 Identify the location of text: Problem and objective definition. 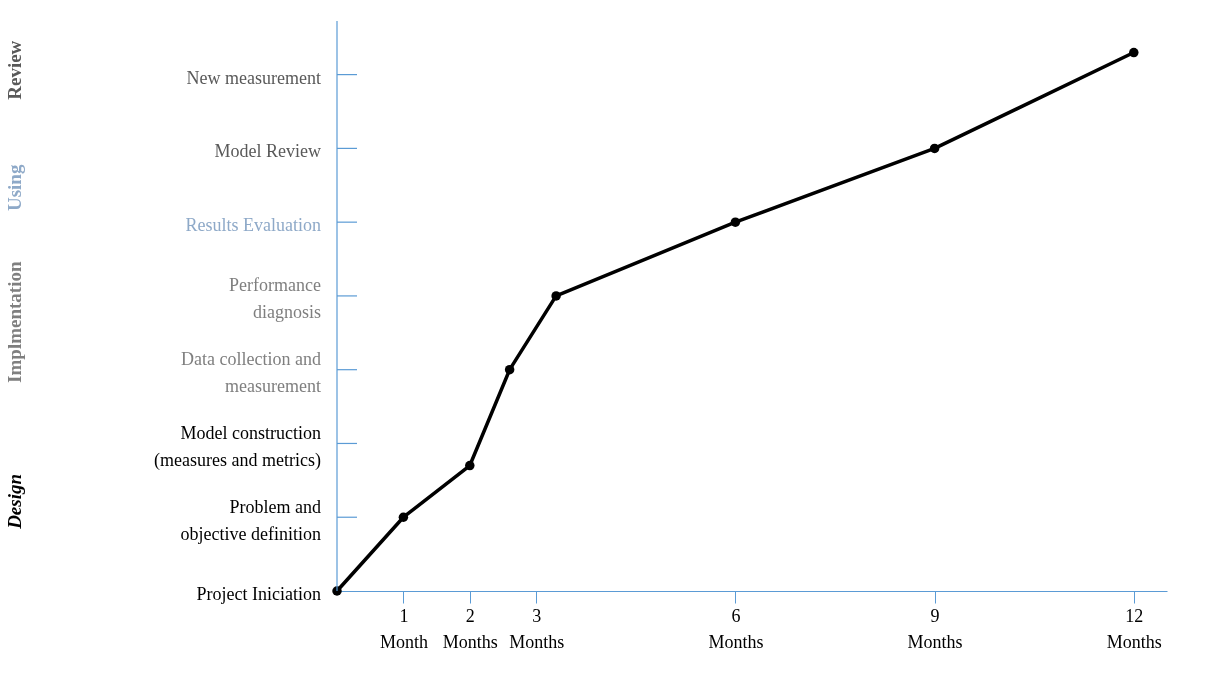
(250, 520).